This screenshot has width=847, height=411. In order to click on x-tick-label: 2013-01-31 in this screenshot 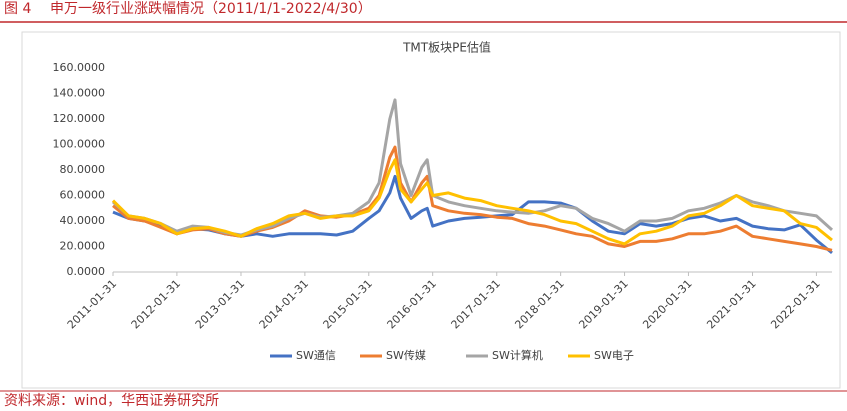, I will do `click(220, 304)`.